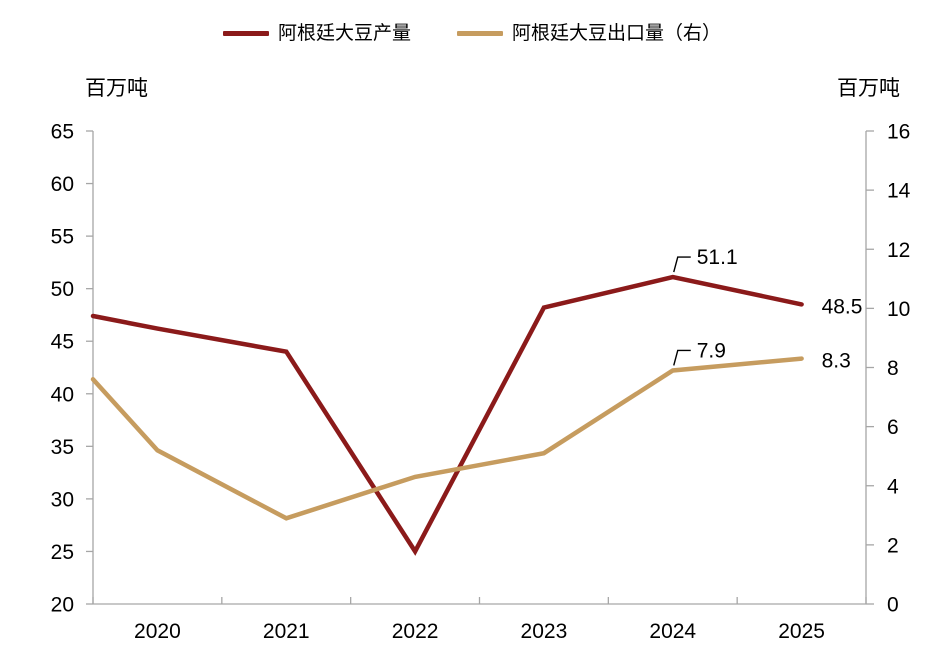 The width and height of the screenshot is (944, 665). What do you see at coordinates (62, 132) in the screenshot?
I see `left-axis-tick-label: 65` at bounding box center [62, 132].